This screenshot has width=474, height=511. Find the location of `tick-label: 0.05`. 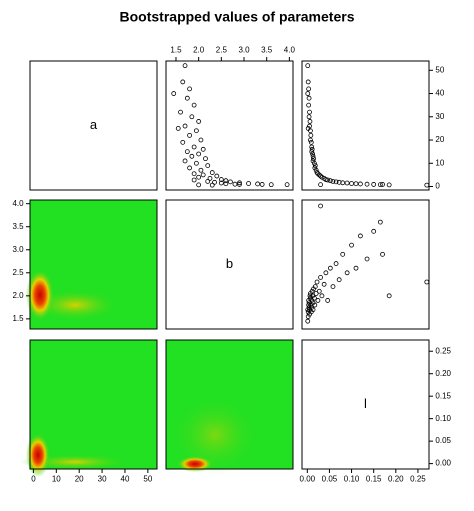

tick-label: 0.05 is located at coordinates (330, 479).